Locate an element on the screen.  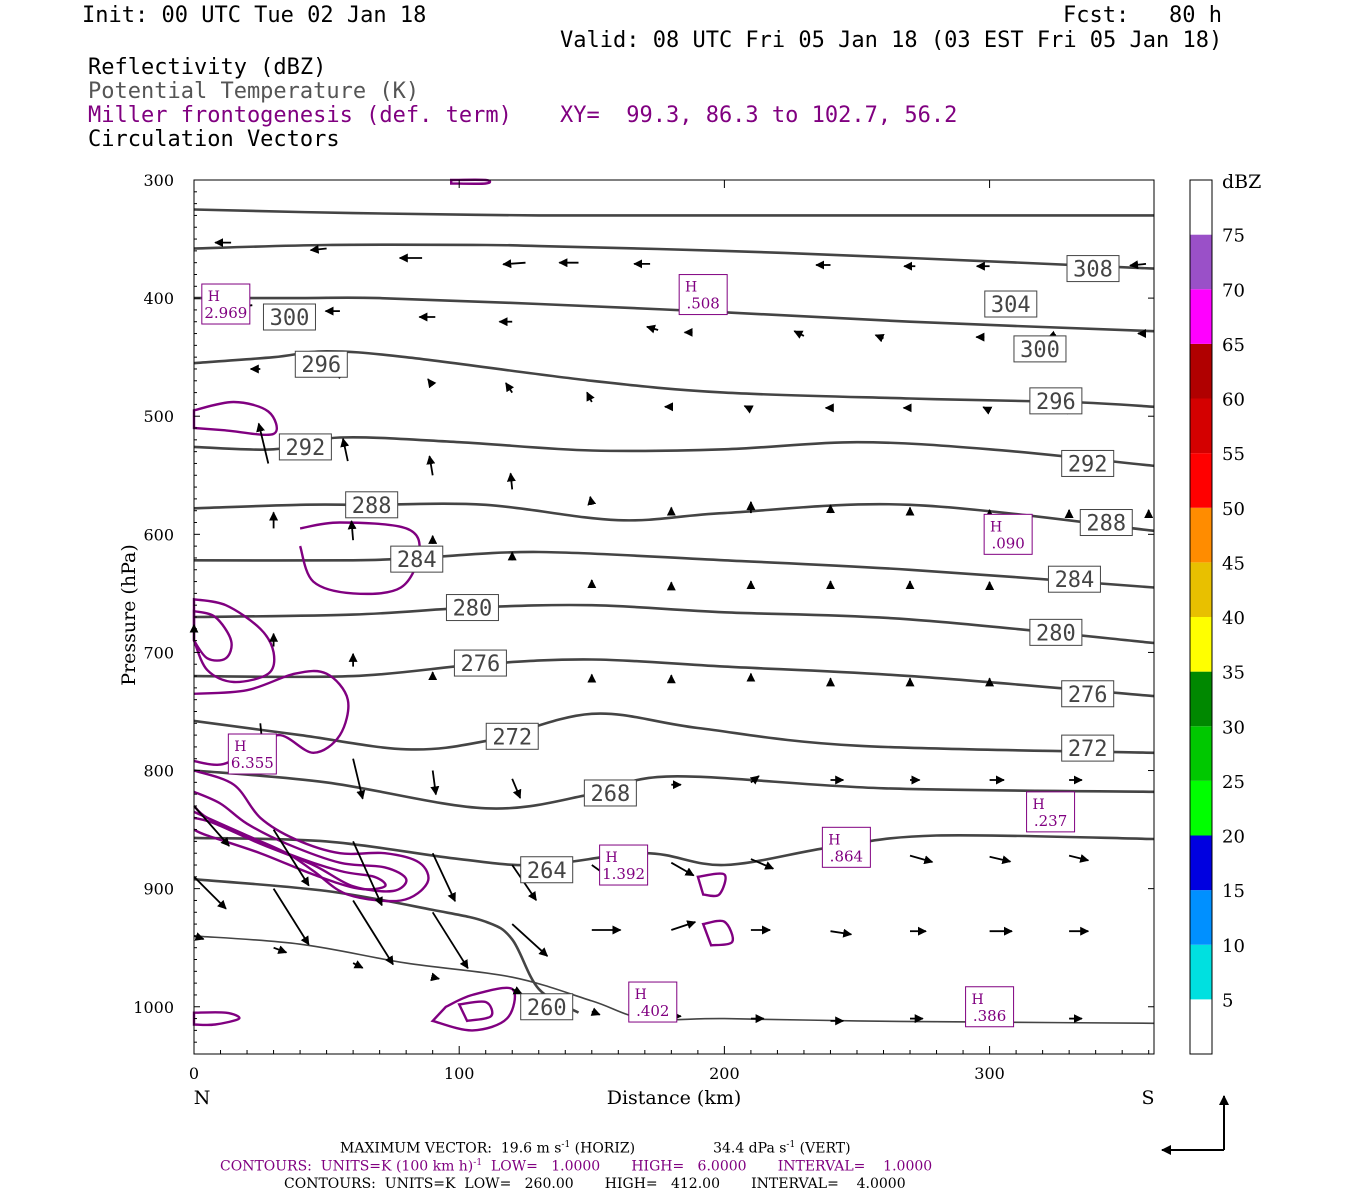
colorbar-label: 45 is located at coordinates (1233, 563).